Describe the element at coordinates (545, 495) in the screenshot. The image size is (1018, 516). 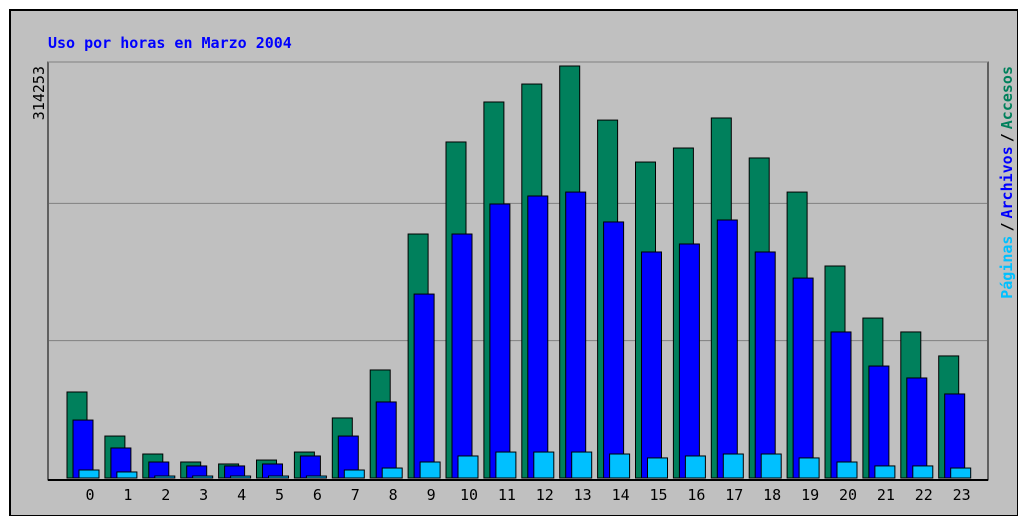
I see `x-tick-label: 12` at that location.